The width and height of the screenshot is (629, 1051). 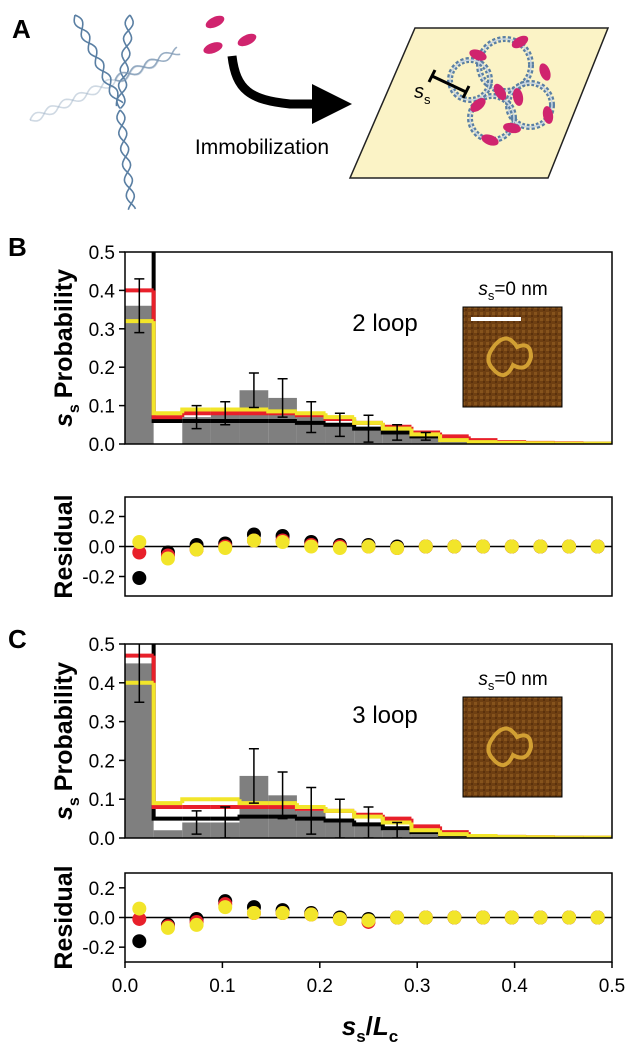 What do you see at coordinates (125, 986) in the screenshot?
I see `x-tick-label: 0.0` at bounding box center [125, 986].